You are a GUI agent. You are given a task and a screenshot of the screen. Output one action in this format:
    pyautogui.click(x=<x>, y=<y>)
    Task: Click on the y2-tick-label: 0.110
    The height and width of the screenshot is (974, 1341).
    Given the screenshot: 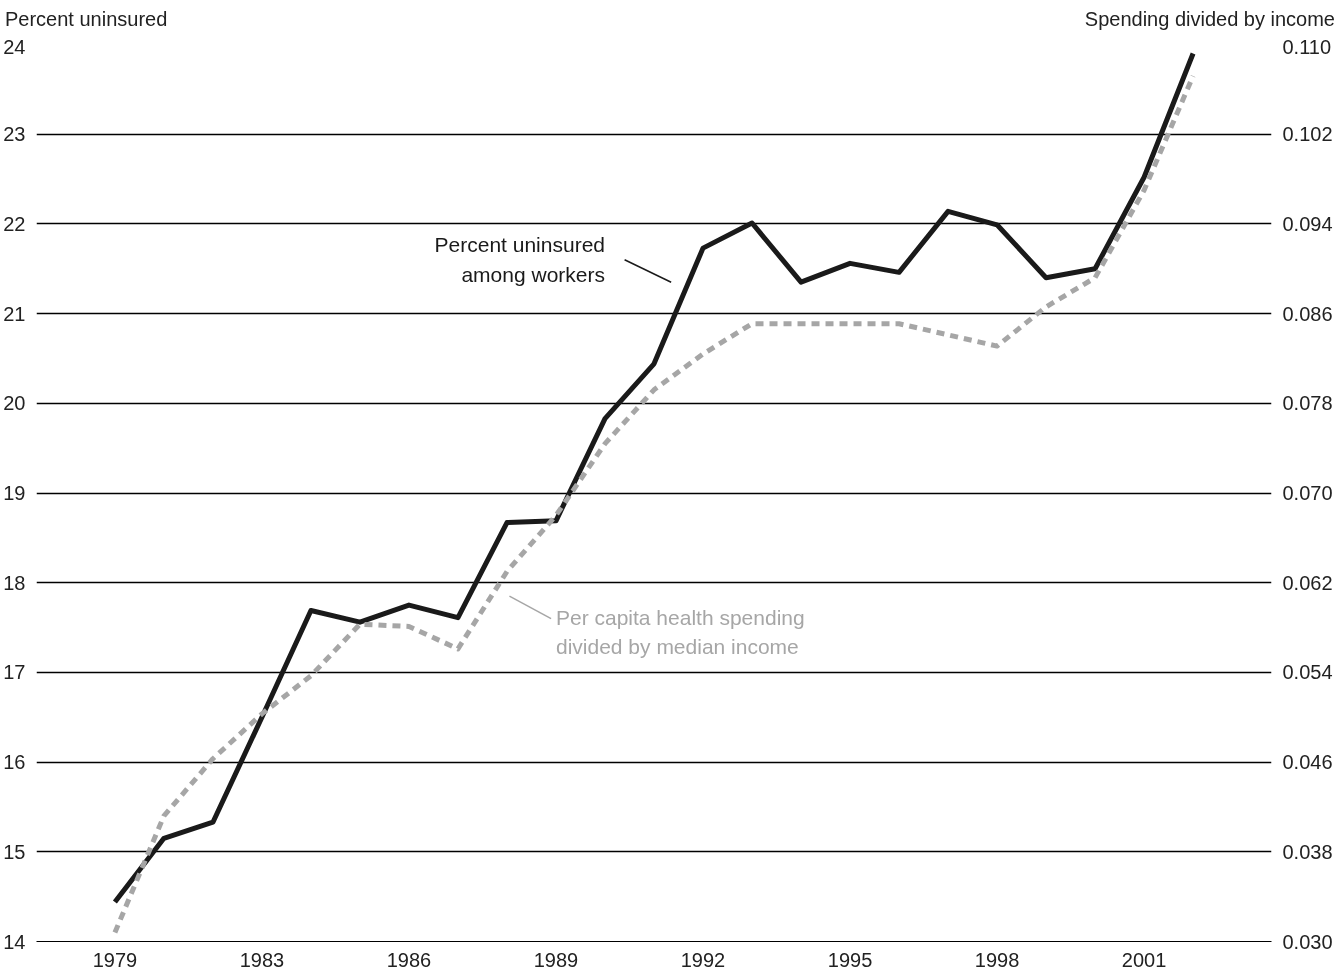 What is the action you would take?
    pyautogui.click(x=1307, y=46)
    